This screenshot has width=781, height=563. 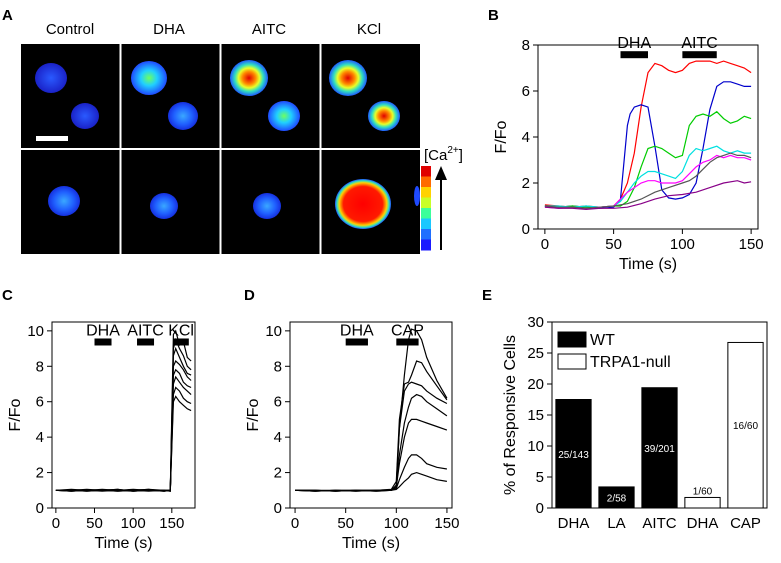 I want to click on legend-label: TRPA1-null, so click(x=630, y=362).